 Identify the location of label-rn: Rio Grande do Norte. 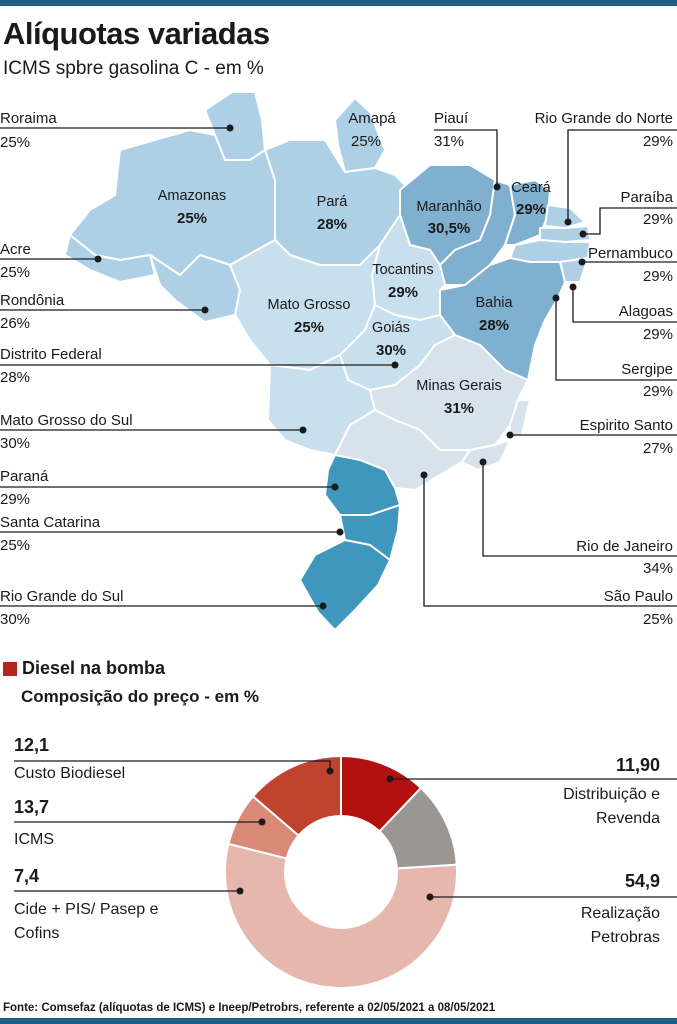
(604, 118).